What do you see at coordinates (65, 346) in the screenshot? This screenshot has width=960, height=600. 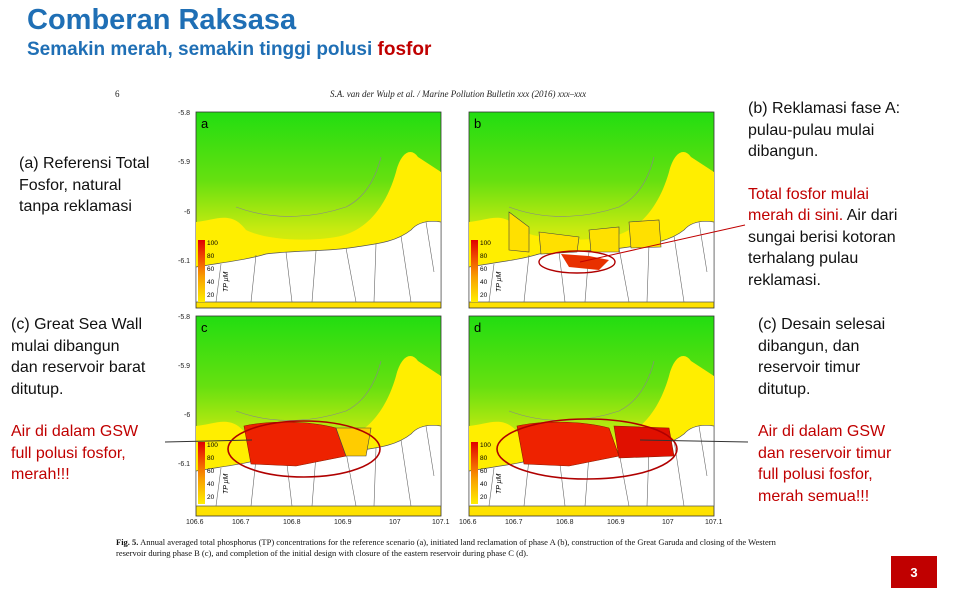 I see `note-line: mulai dibangun` at bounding box center [65, 346].